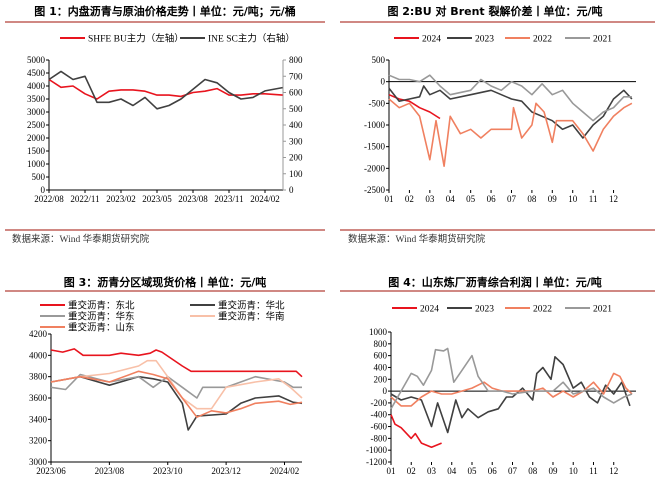 This screenshot has height=478, width=660. Describe the element at coordinates (381, 344) in the screenshot. I see `y-tick-label: 800` at that location.